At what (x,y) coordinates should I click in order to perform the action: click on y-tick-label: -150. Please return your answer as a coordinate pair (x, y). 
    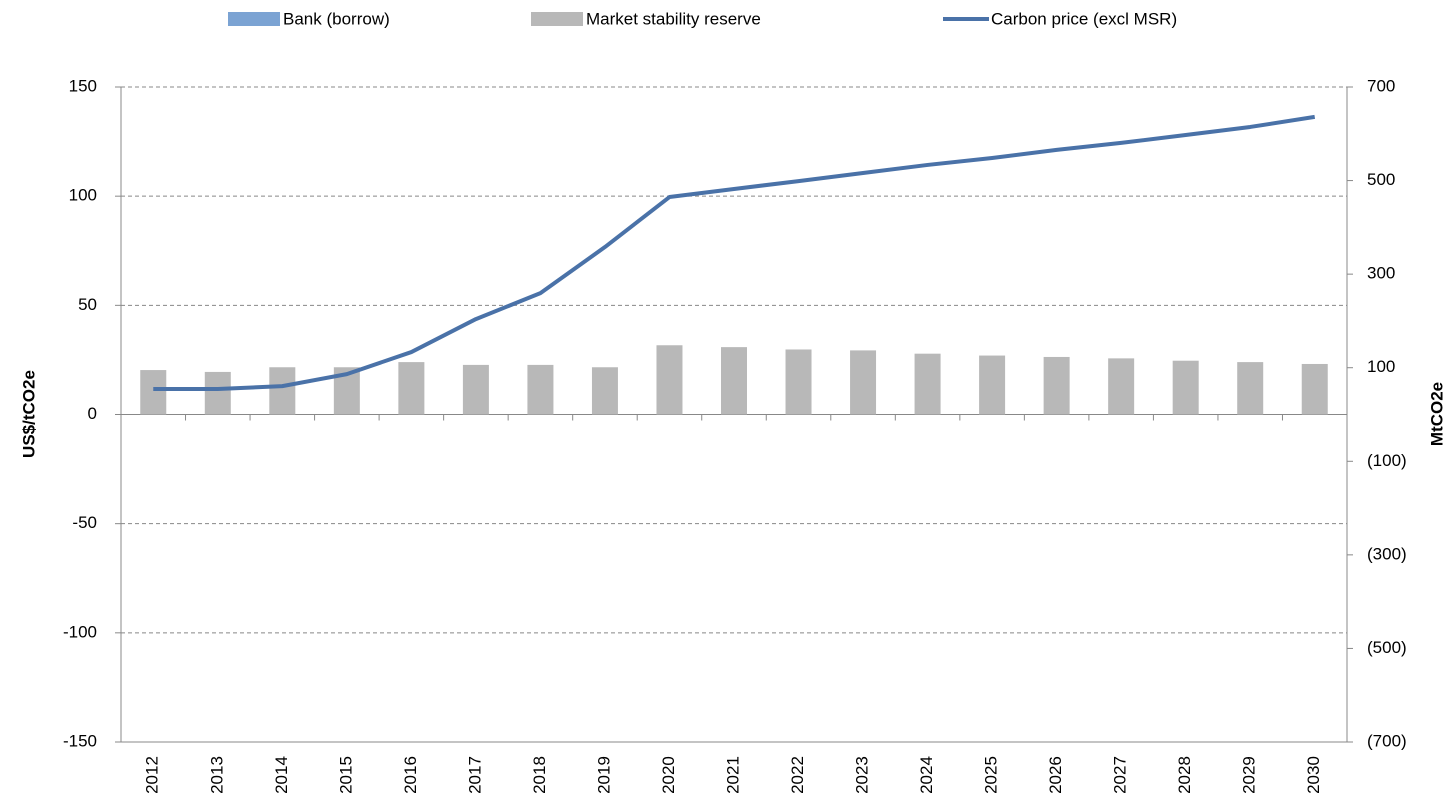
    Looking at the image, I should click on (80, 740).